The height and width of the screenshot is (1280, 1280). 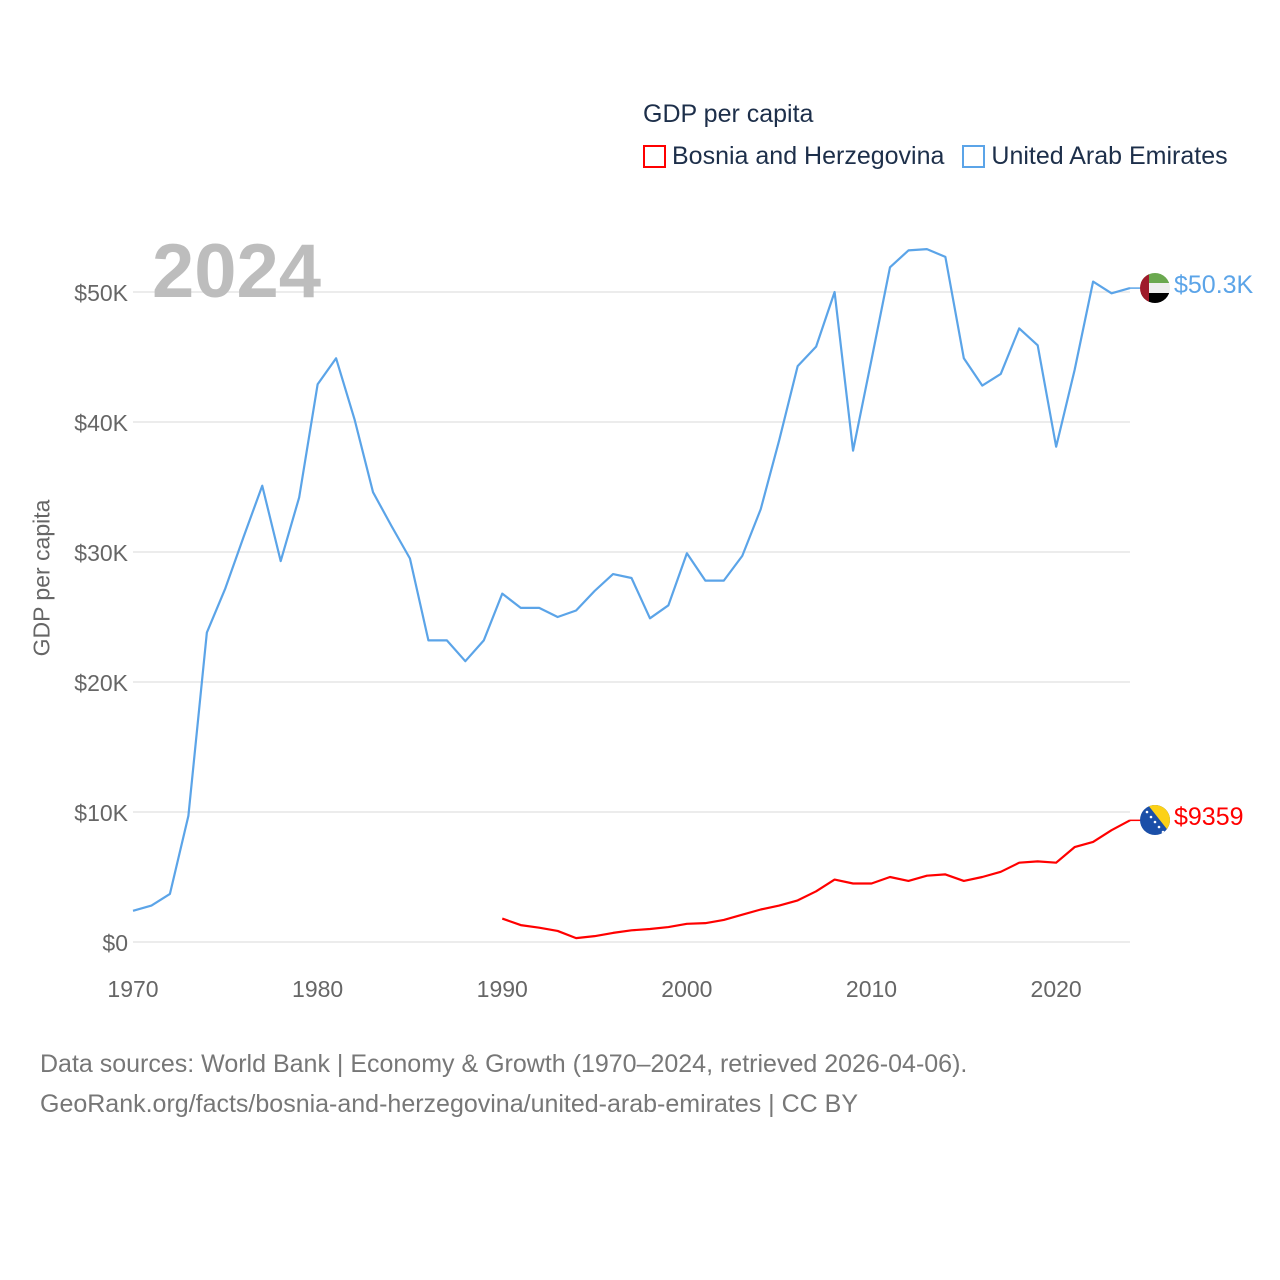 I want to click on x-tick-label: 2000, so click(x=686, y=989).